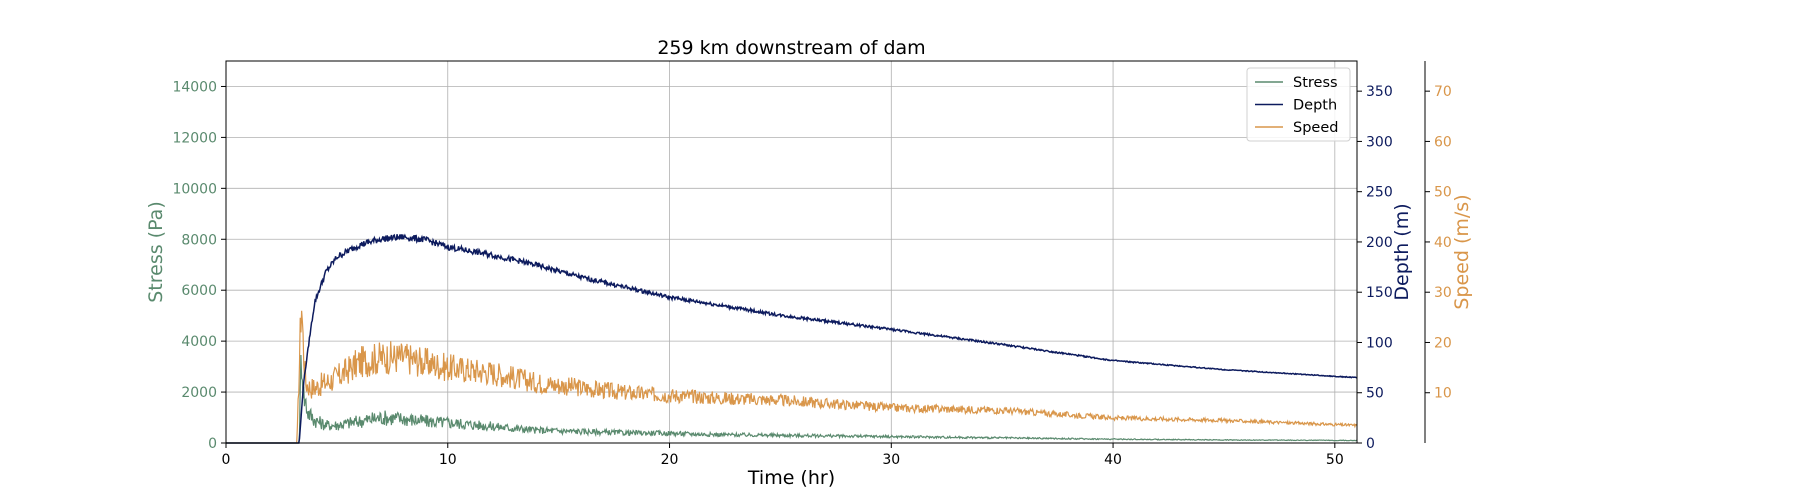 The height and width of the screenshot is (504, 1800). I want to click on stress-tick-label: 14000, so click(194, 87).